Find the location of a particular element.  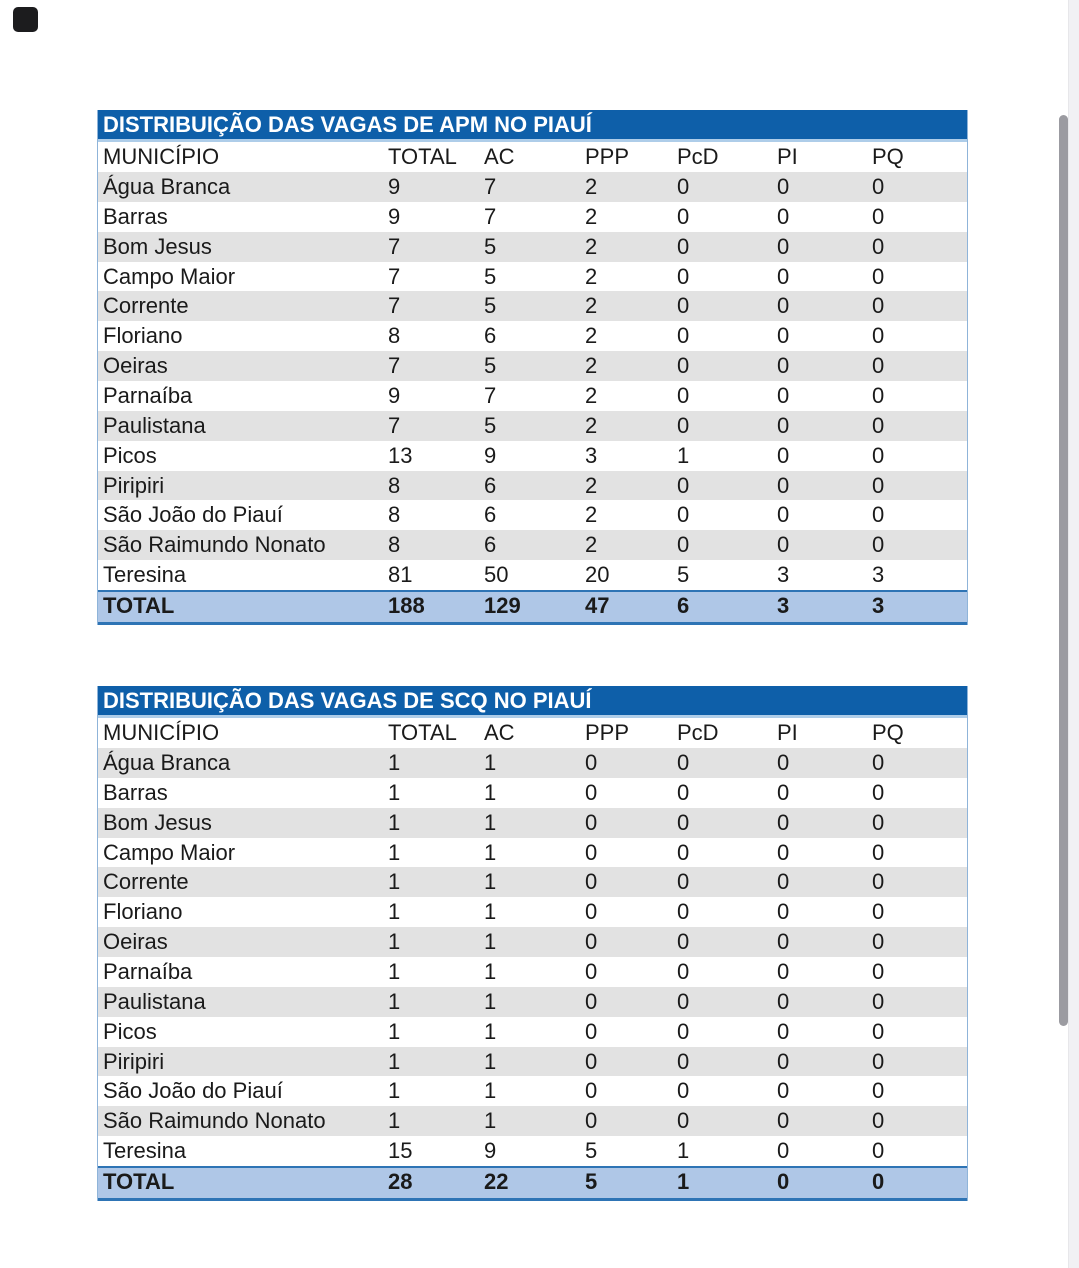

total-value-cell: 5 is located at coordinates (591, 1182).